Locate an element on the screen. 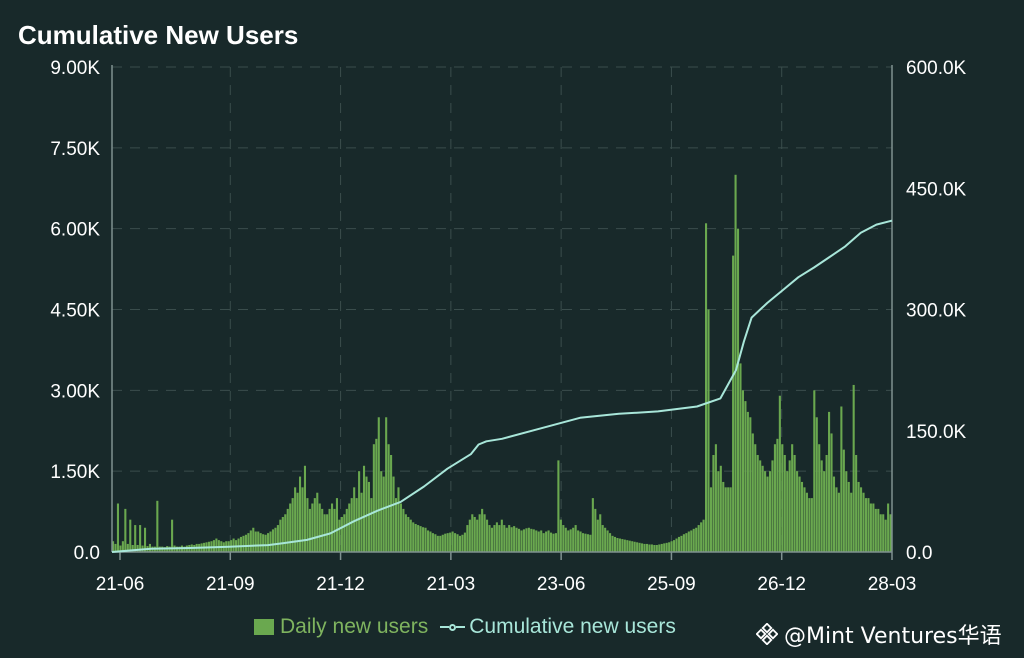  watermark-text: @Mint Ventures华语 is located at coordinates (893, 636).